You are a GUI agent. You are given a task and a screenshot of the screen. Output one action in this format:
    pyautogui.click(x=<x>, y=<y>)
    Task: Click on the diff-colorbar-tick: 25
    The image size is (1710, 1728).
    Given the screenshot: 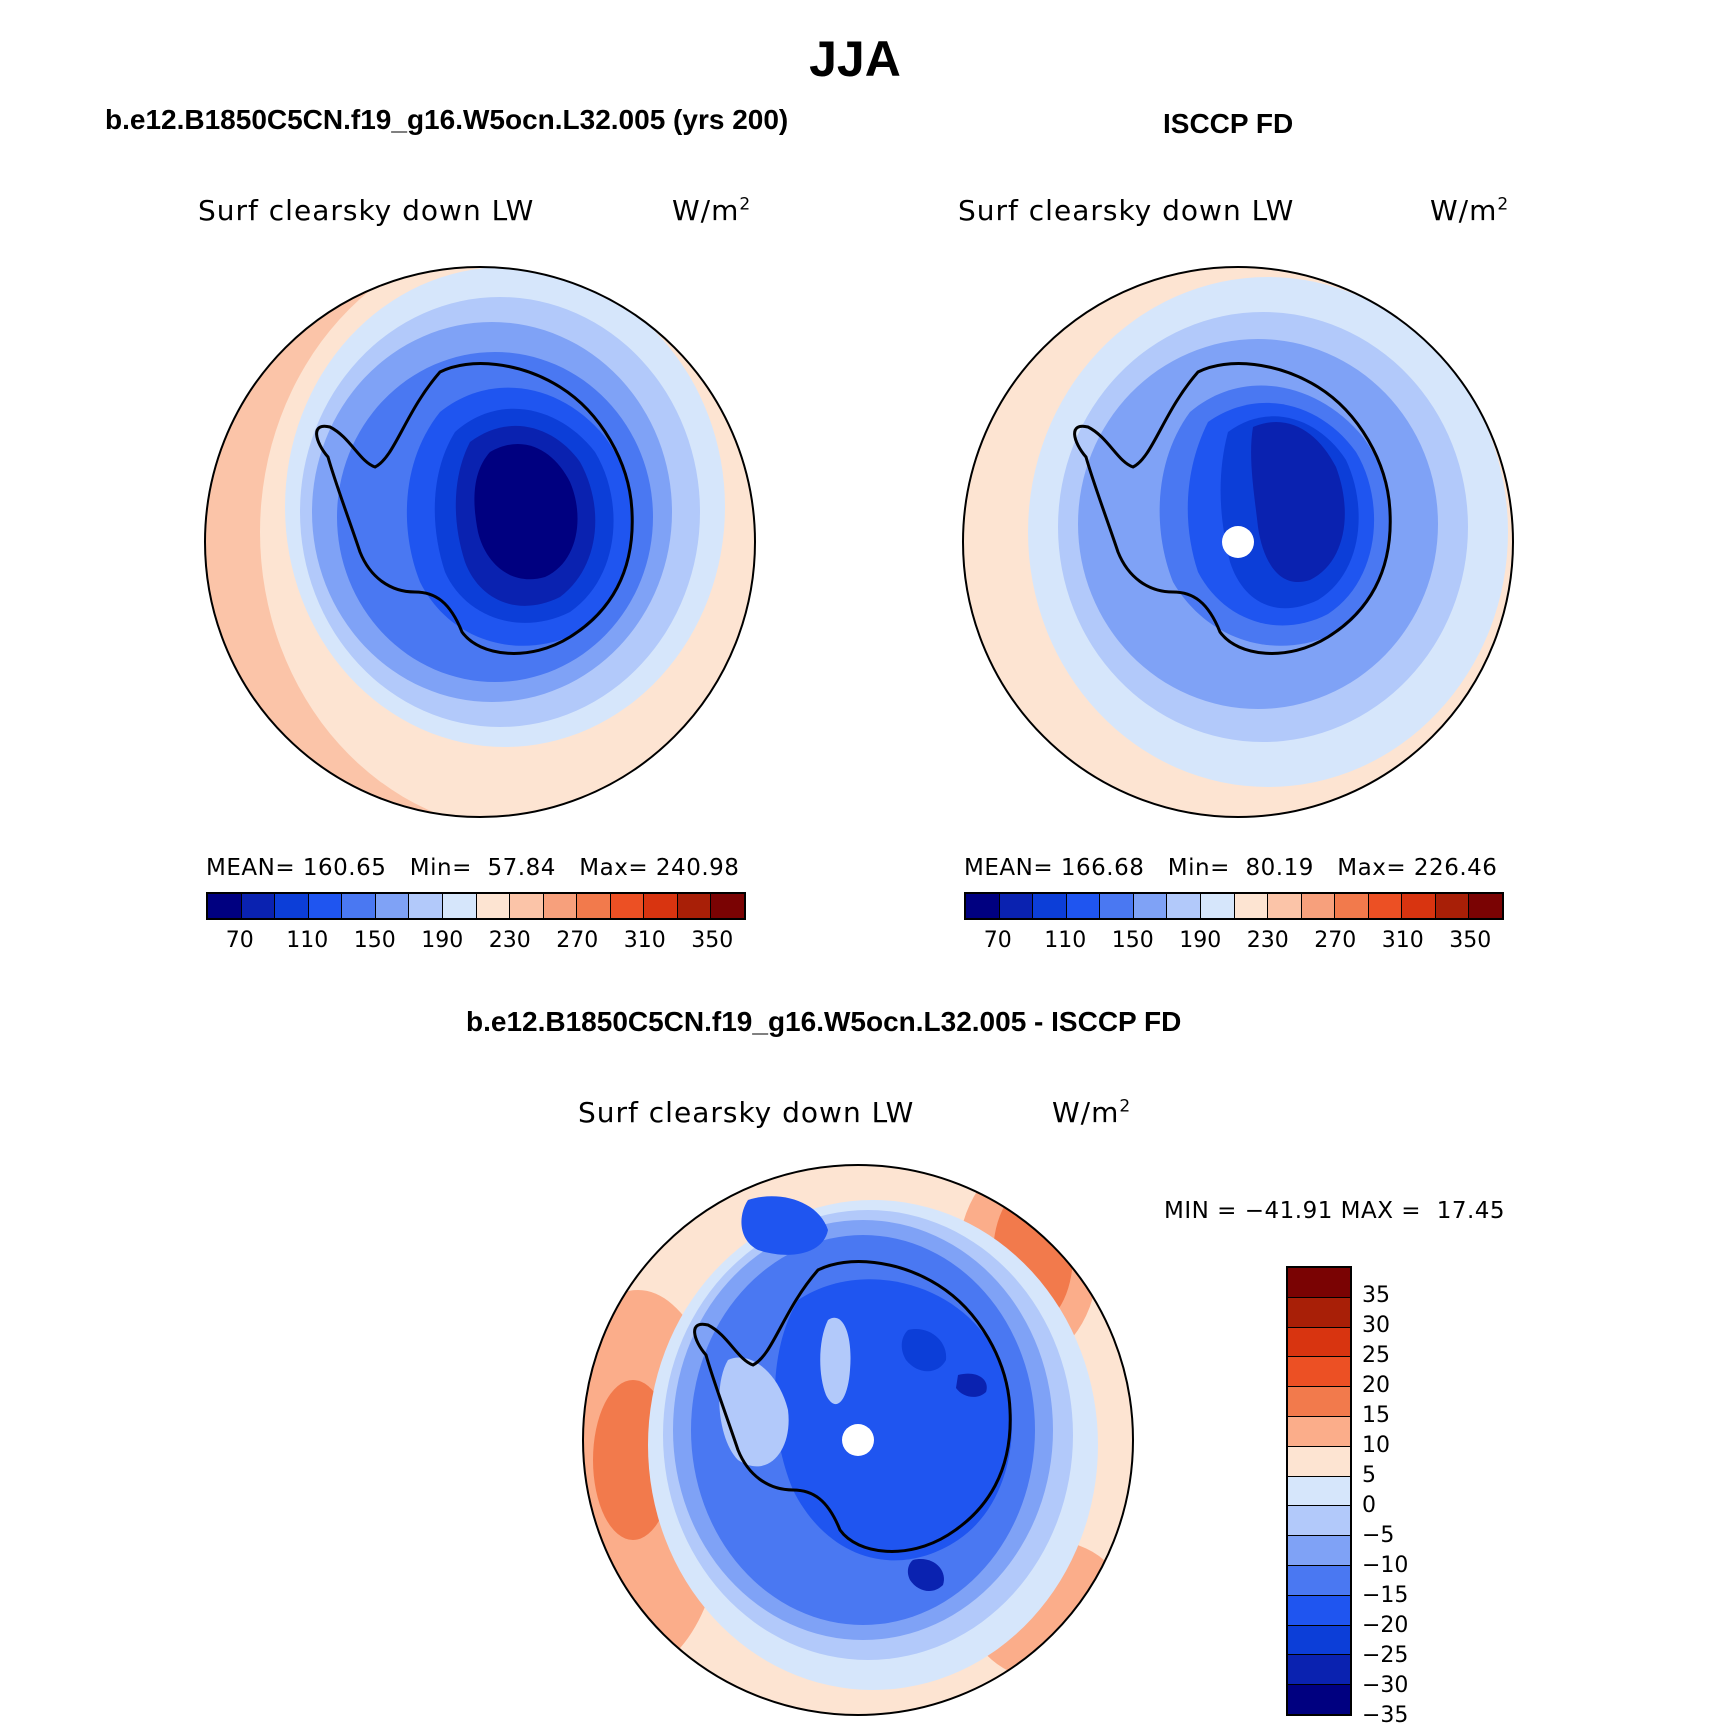 What is the action you would take?
    pyautogui.click(x=1376, y=1355)
    